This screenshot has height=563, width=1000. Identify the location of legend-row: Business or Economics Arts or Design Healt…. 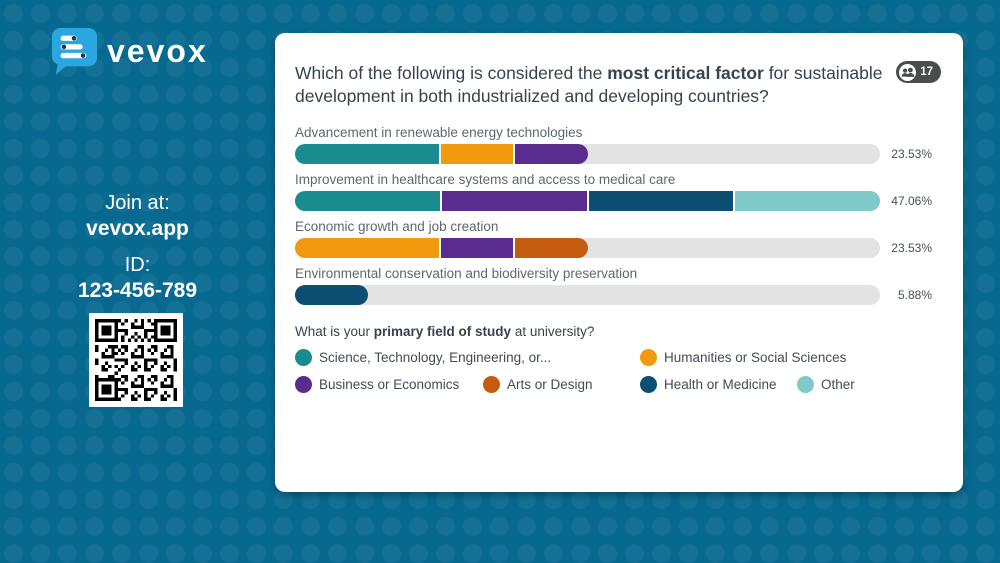
(613, 384).